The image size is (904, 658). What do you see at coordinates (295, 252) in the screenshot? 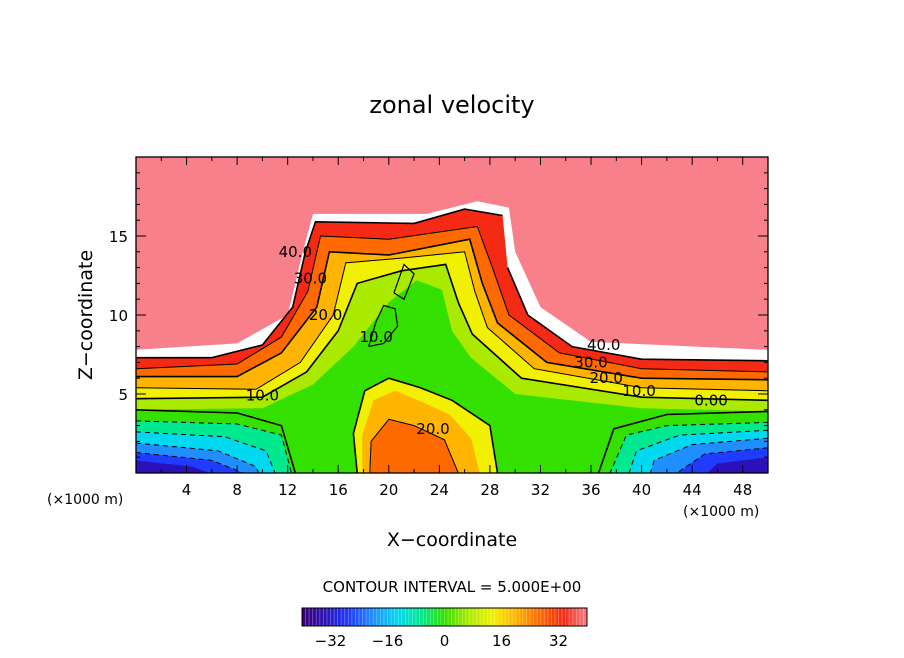
I see `contour-label-0: 40.0` at bounding box center [295, 252].